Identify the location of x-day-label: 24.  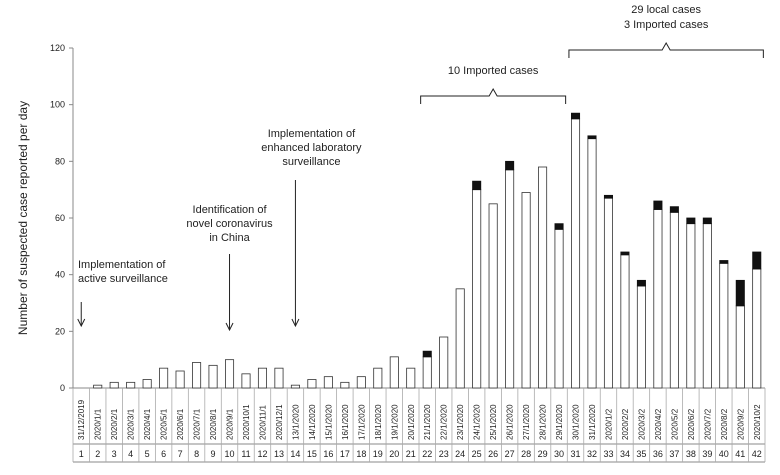
(460, 454).